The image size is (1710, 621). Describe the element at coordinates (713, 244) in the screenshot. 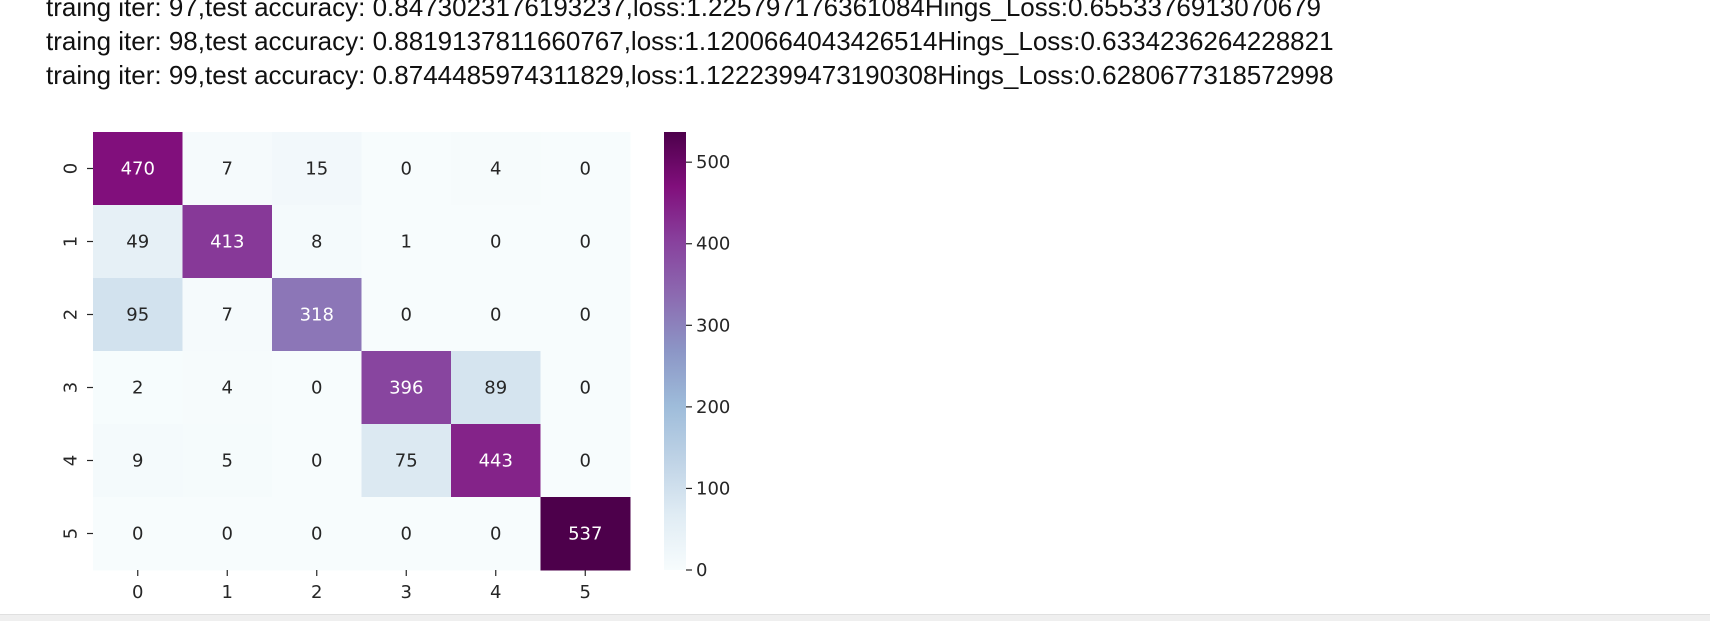

I see `colorbar-tick-label-400: 400` at that location.